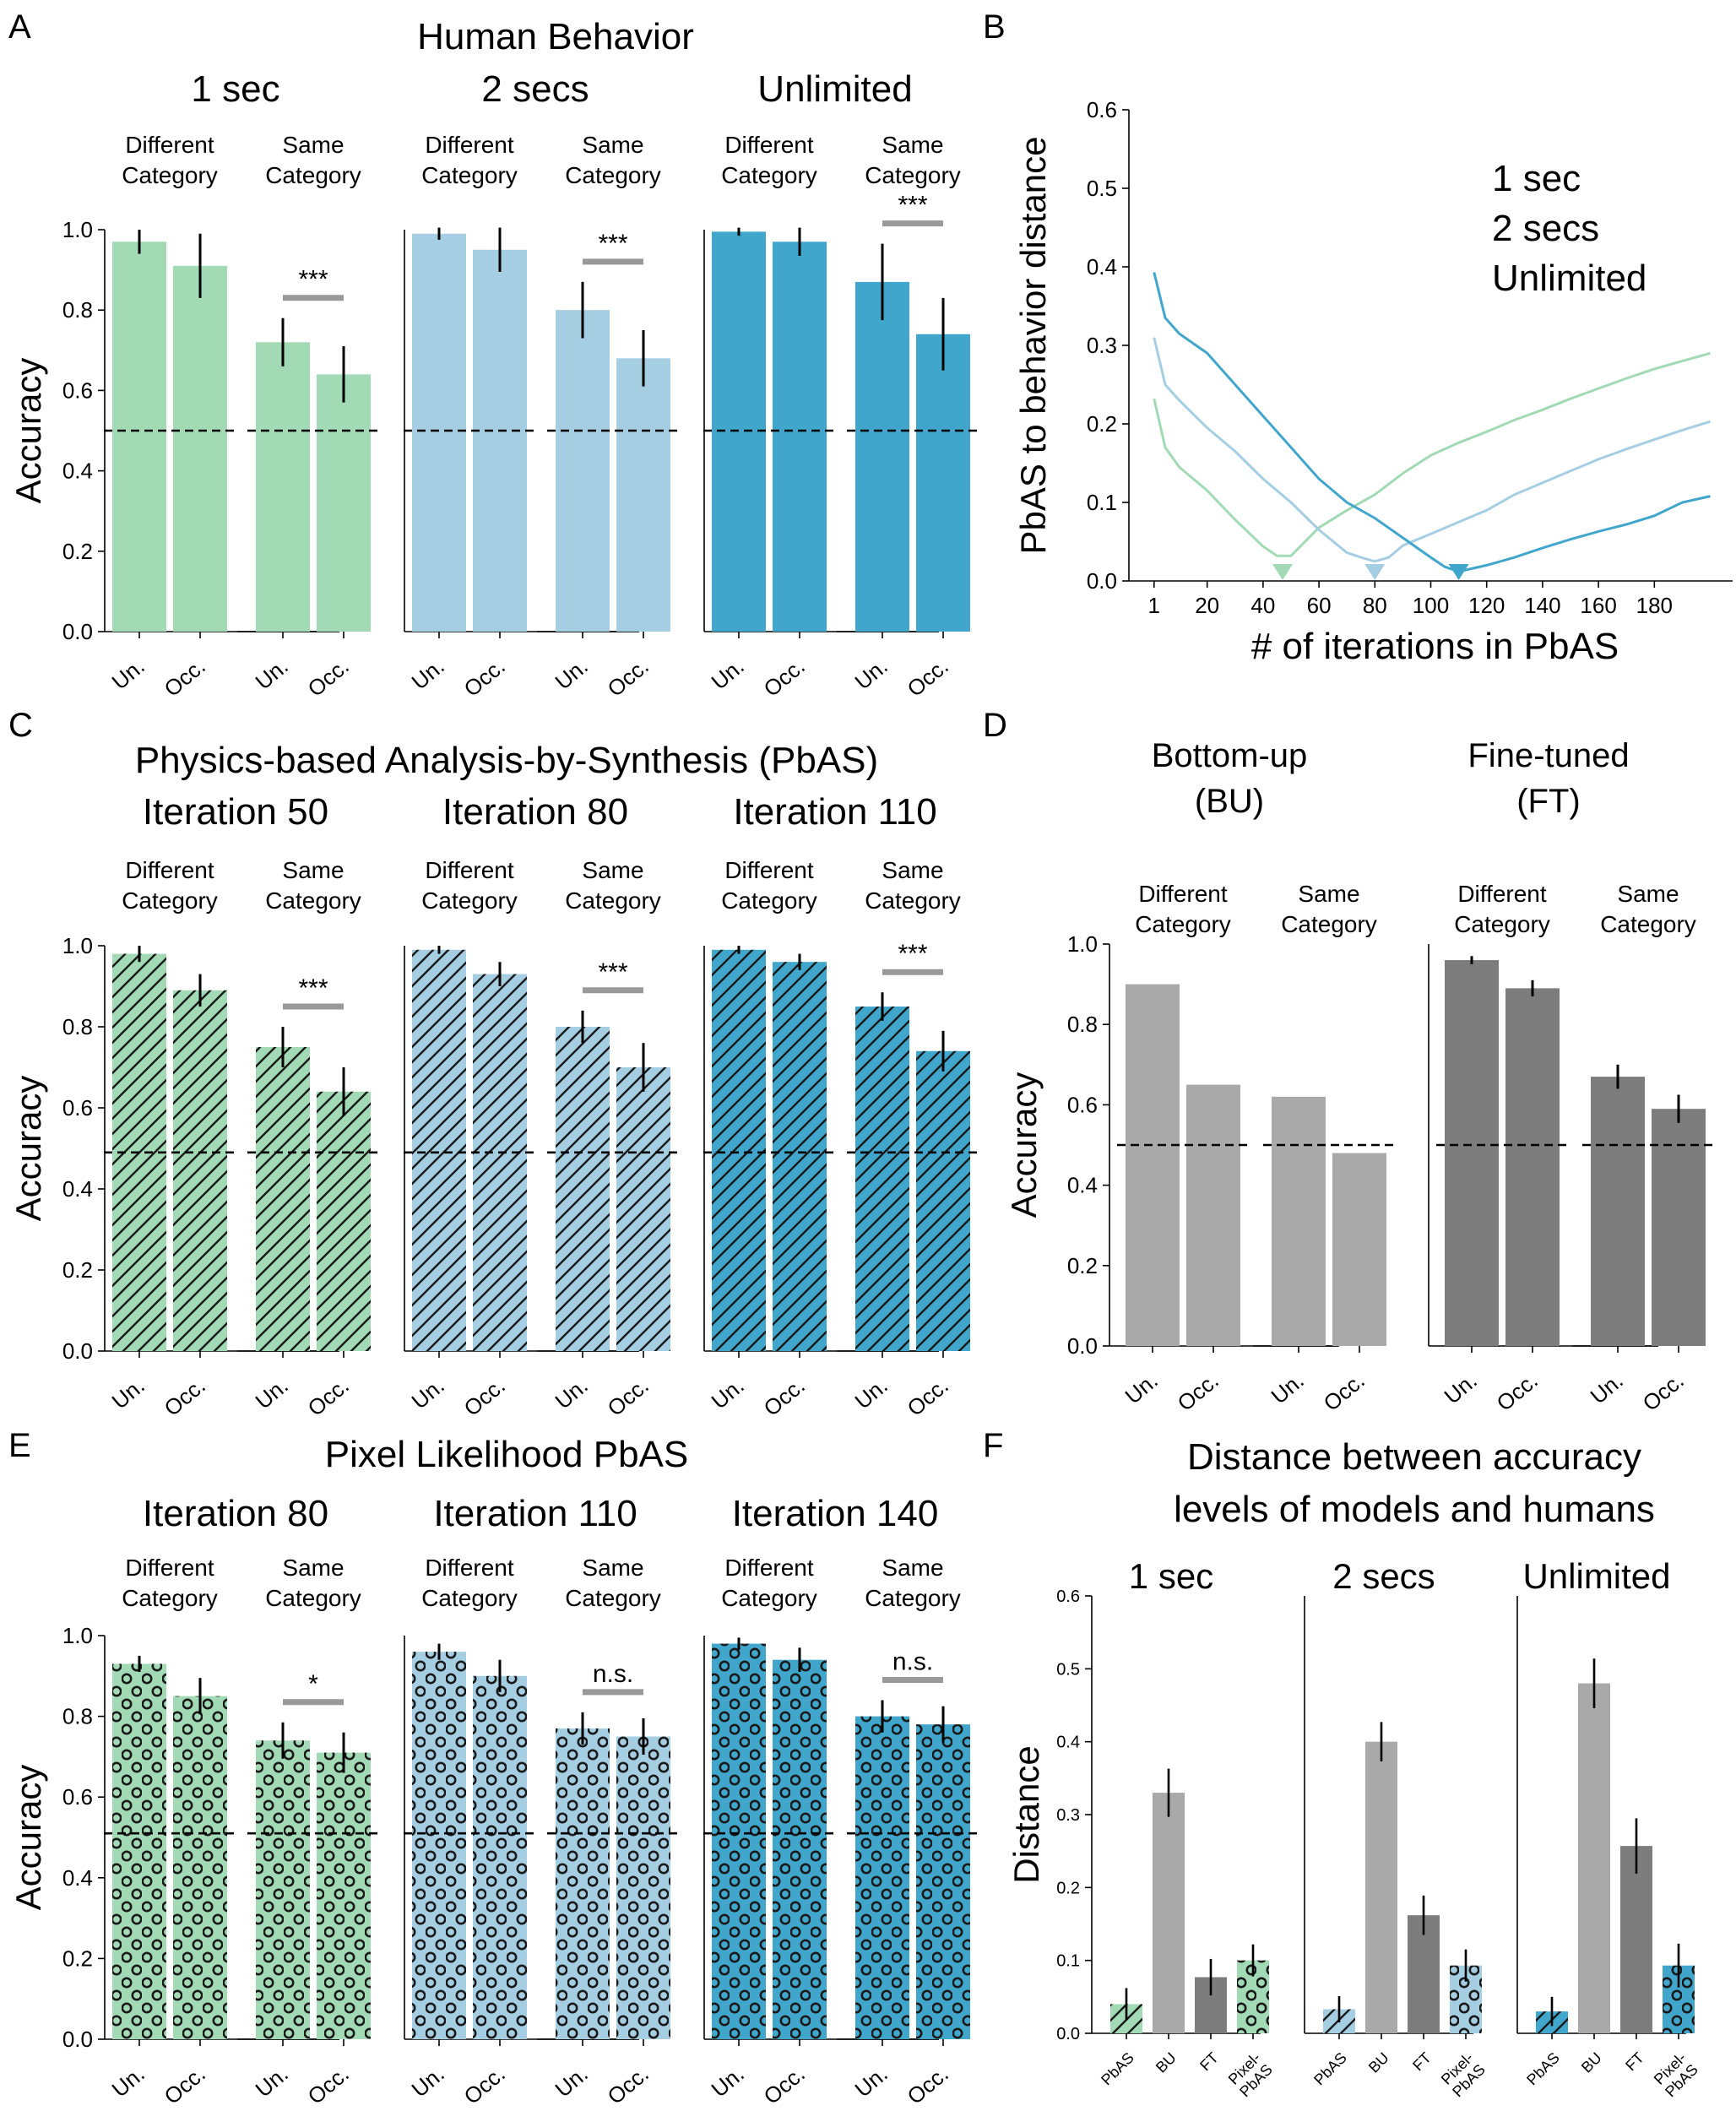 Image resolution: width=1736 pixels, height=2111 pixels. Describe the element at coordinates (1486, 605) in the screenshot. I see `x-tick-label: 120` at that location.